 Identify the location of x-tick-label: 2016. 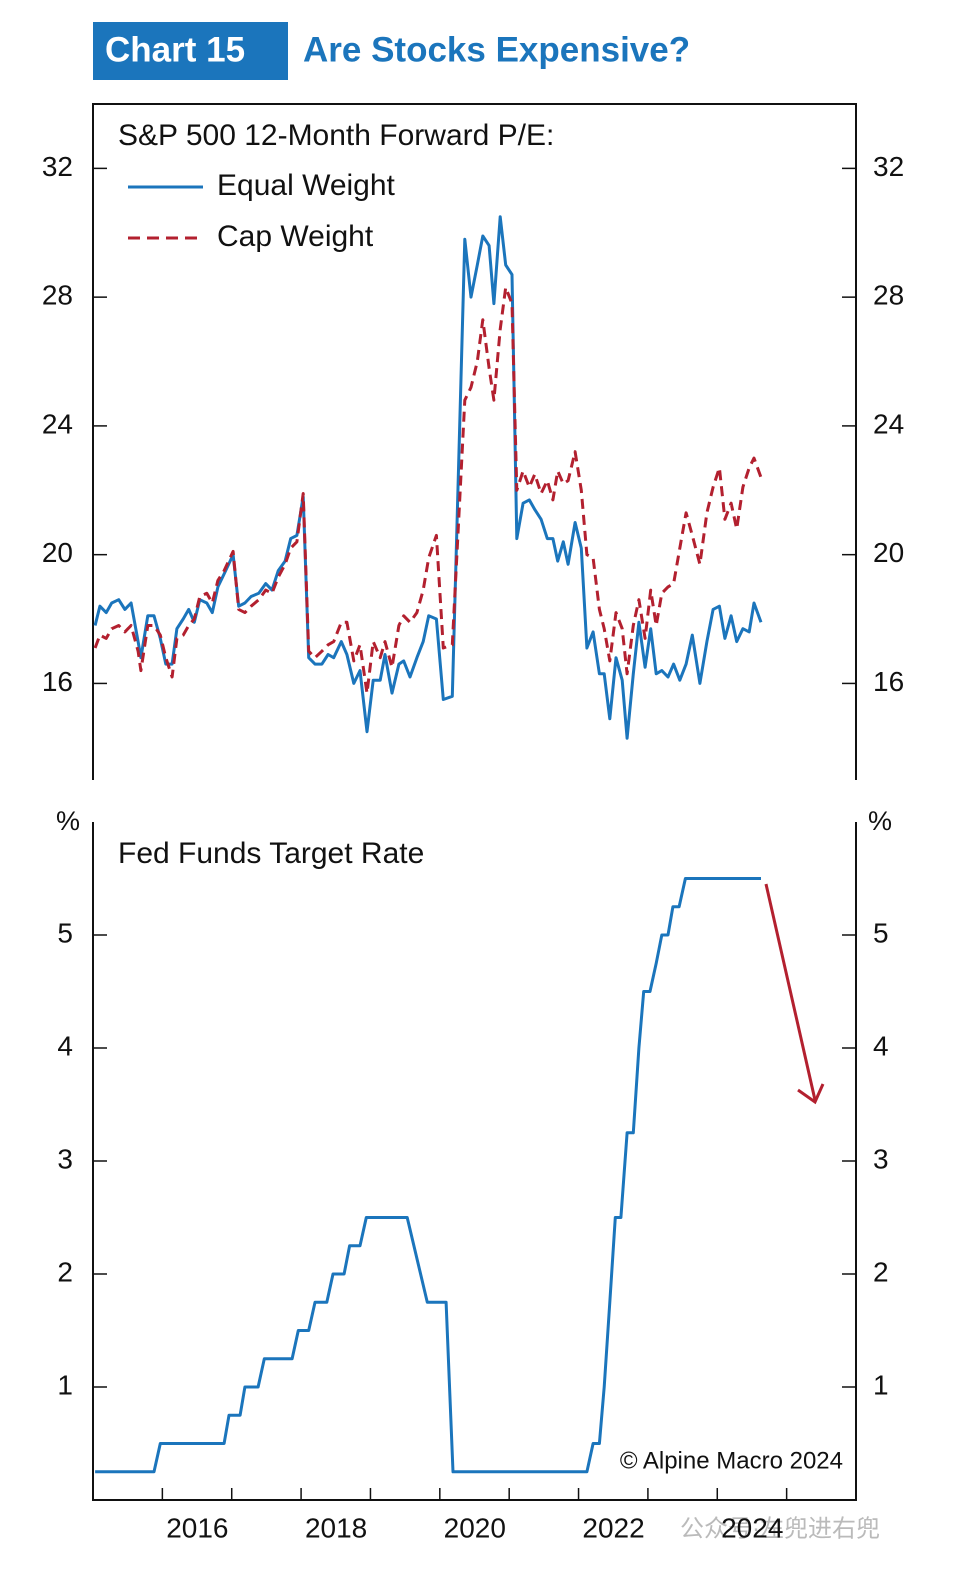
(197, 1527).